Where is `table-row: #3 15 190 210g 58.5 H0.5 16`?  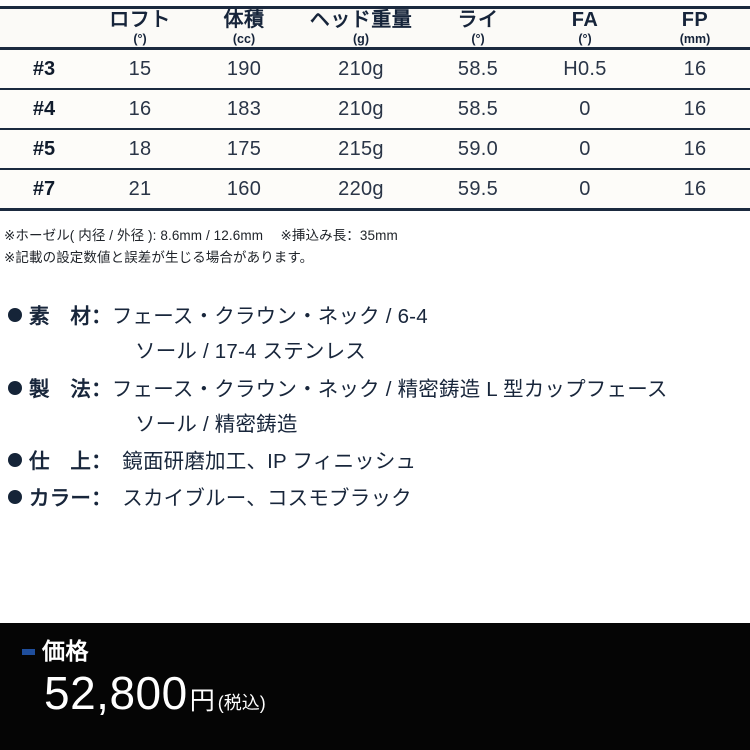 table-row: #3 15 190 210g 58.5 H0.5 16 is located at coordinates (375, 69).